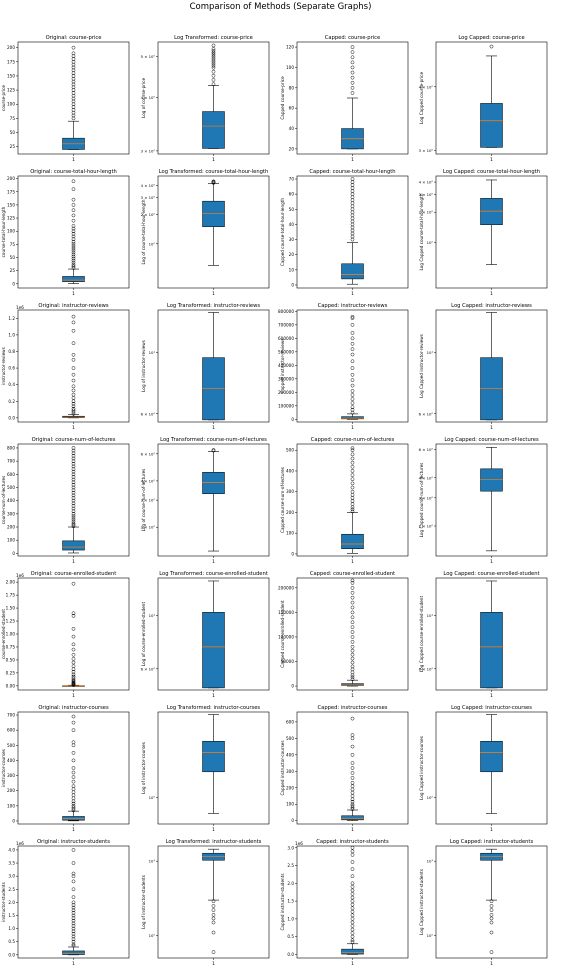  I want to click on subplot-title: Log Capped: course-total-hour-length, so click(491, 172).